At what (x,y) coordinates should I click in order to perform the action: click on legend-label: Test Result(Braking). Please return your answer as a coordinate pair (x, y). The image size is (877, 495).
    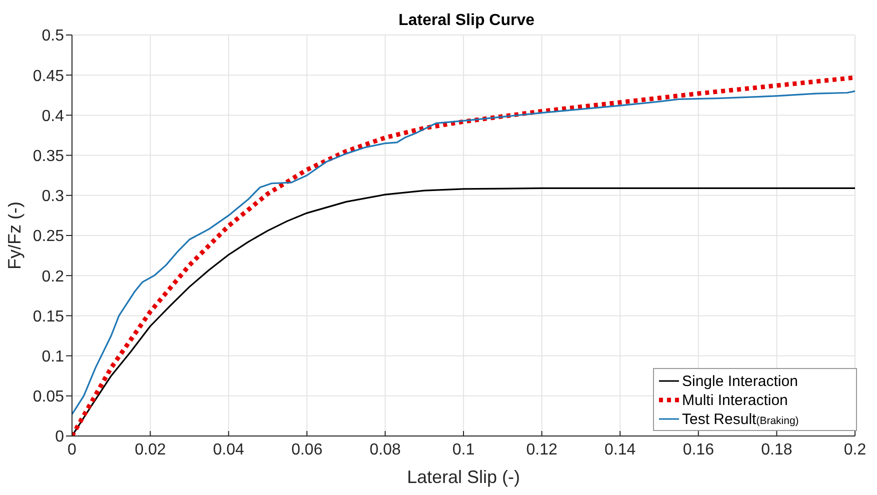
    Looking at the image, I should click on (740, 419).